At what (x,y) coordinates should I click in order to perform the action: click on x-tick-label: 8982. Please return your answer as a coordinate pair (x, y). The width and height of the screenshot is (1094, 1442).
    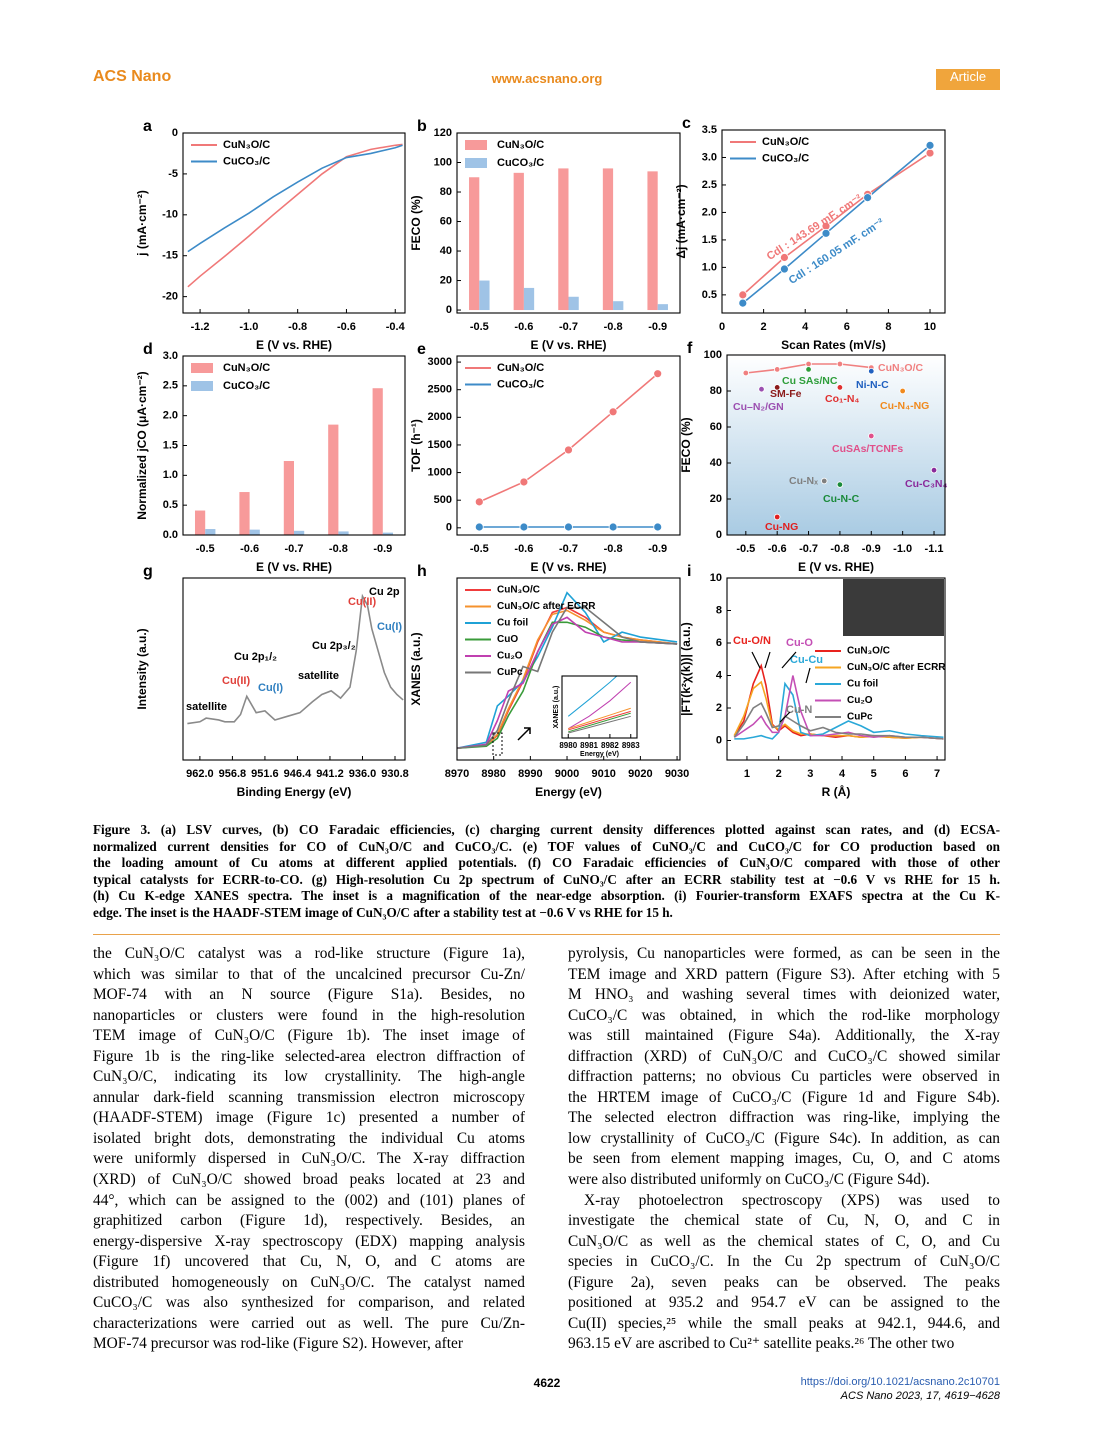
    Looking at the image, I should click on (610, 745).